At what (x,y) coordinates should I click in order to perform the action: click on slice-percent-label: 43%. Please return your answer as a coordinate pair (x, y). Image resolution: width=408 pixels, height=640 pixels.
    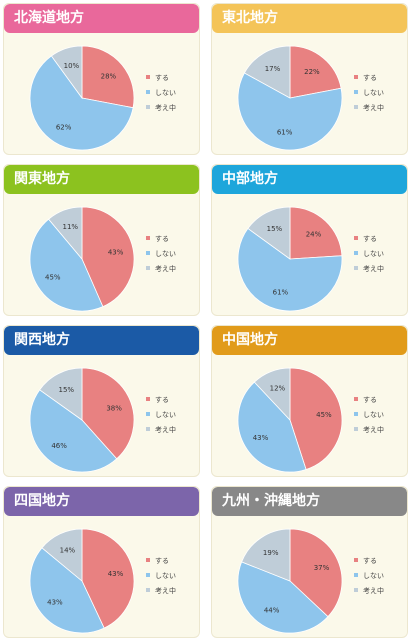
    Looking at the image, I should click on (55, 603).